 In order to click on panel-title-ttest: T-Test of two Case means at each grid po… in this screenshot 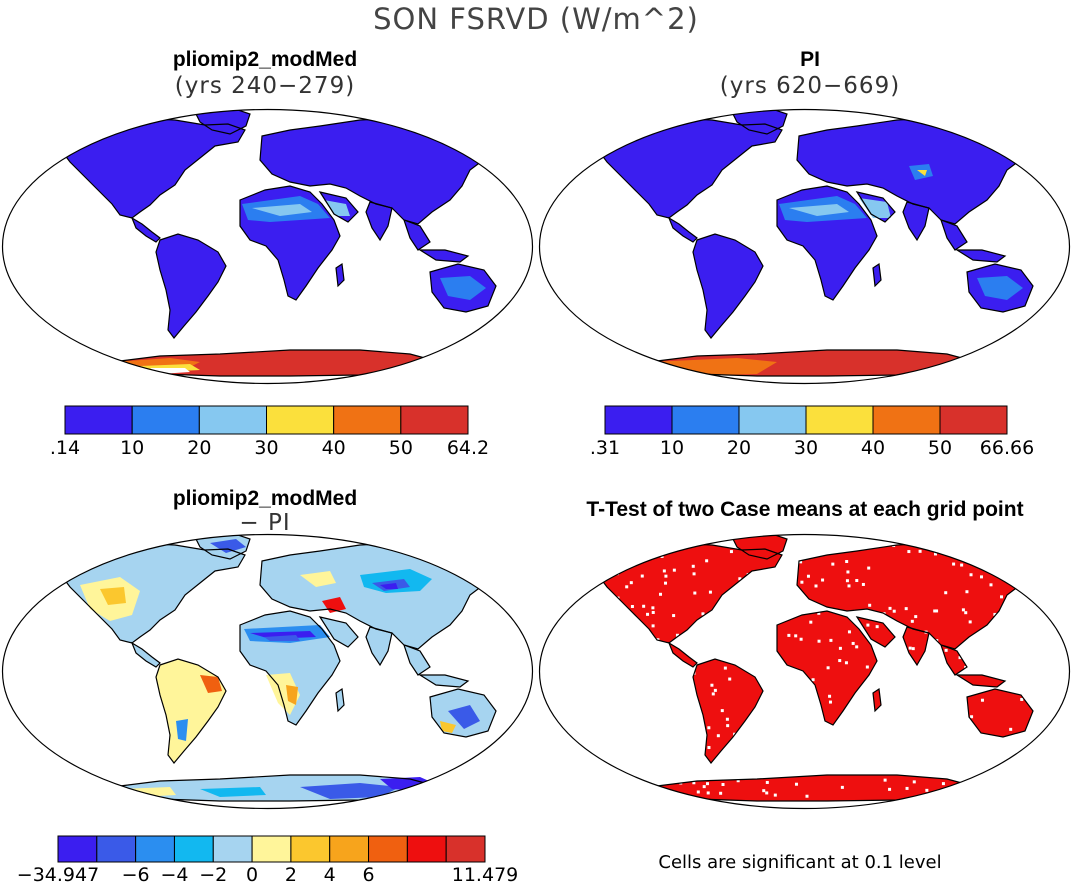, I will do `click(805, 509)`.